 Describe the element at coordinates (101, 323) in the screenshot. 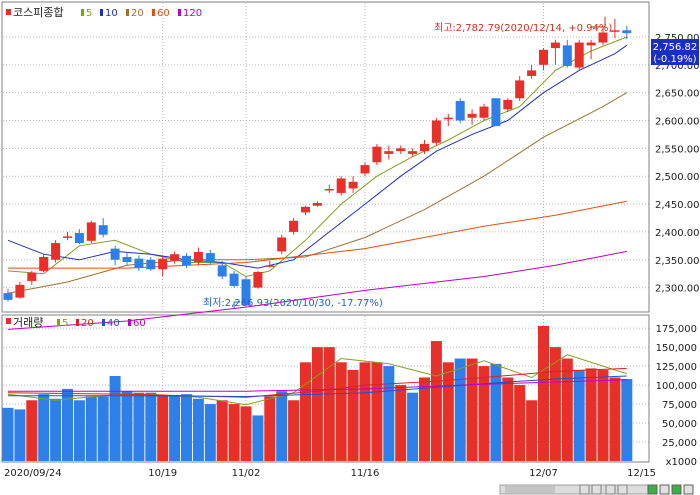

I see `volume-ma-legend: 5 20 40 60` at that location.